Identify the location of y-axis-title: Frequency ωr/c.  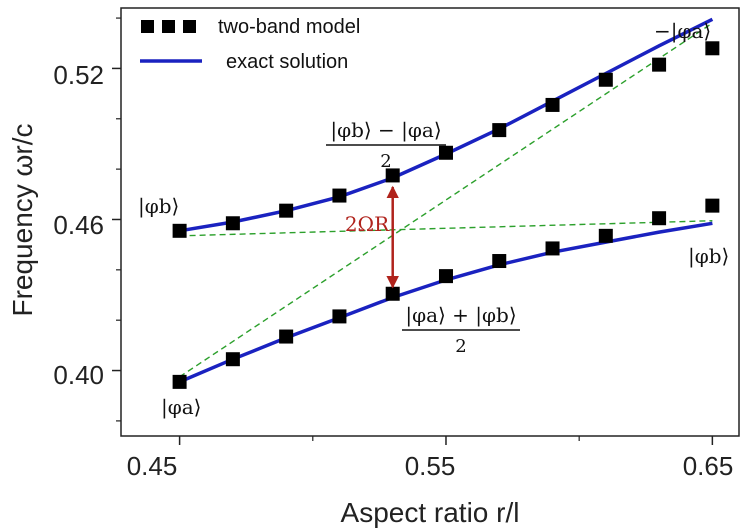
(22, 219).